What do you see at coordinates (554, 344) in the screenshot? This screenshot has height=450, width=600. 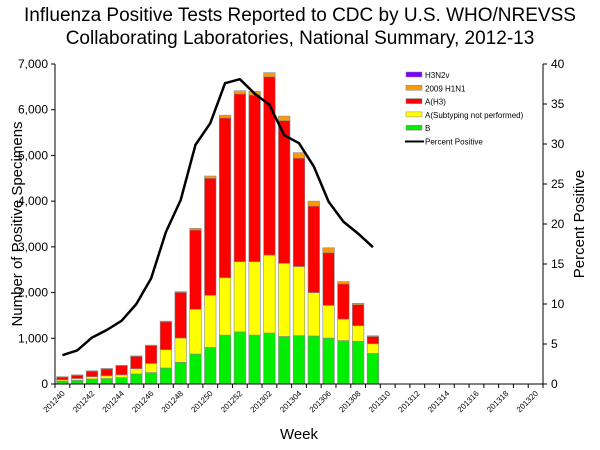 I see `y2-tick-label: 5` at bounding box center [554, 344].